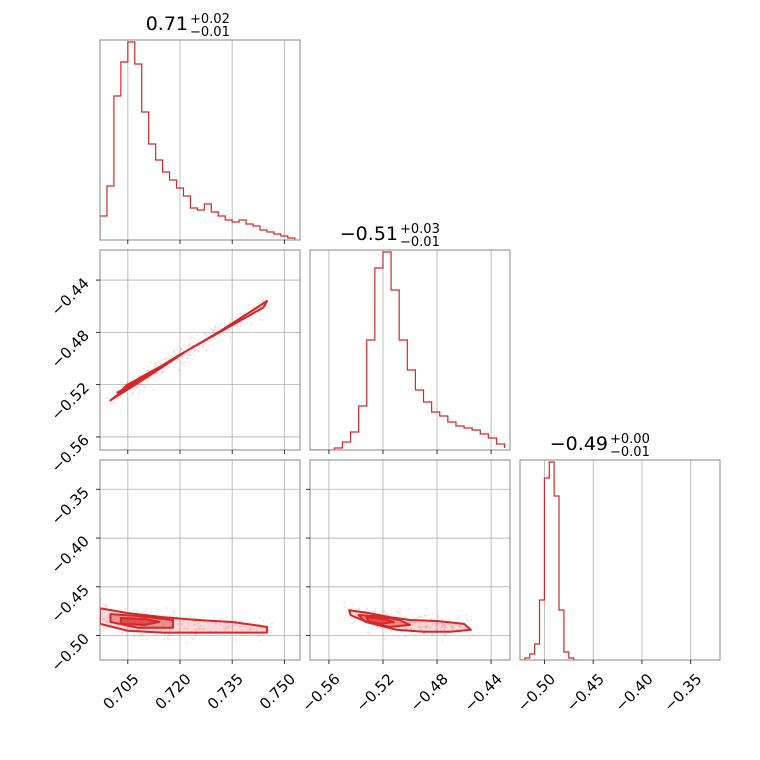 The image size is (760, 760). What do you see at coordinates (277, 691) in the screenshot?
I see `x-tick-label: 0.750` at bounding box center [277, 691].